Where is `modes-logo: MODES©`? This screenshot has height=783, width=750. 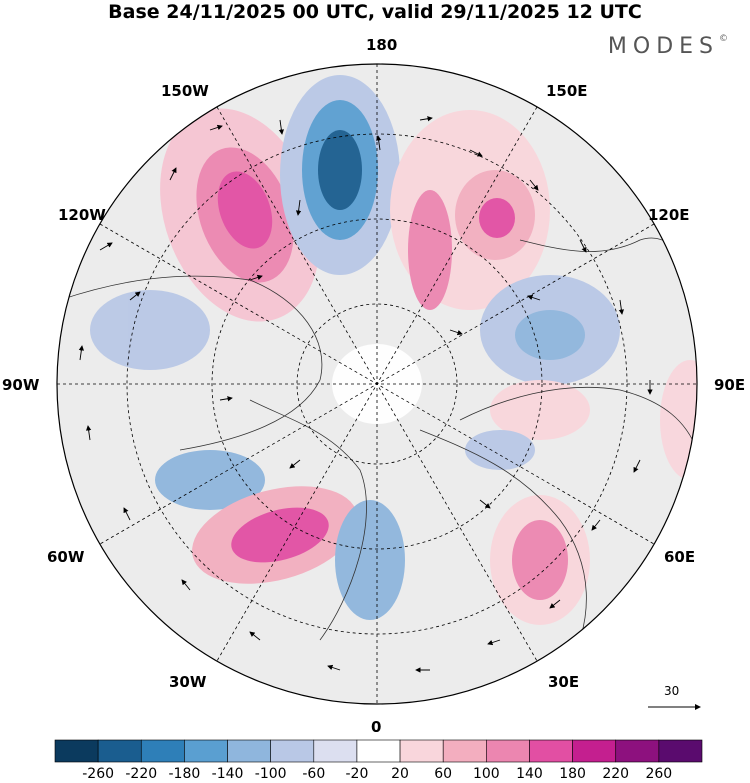
modes-logo: MODES© is located at coordinates (667, 46).